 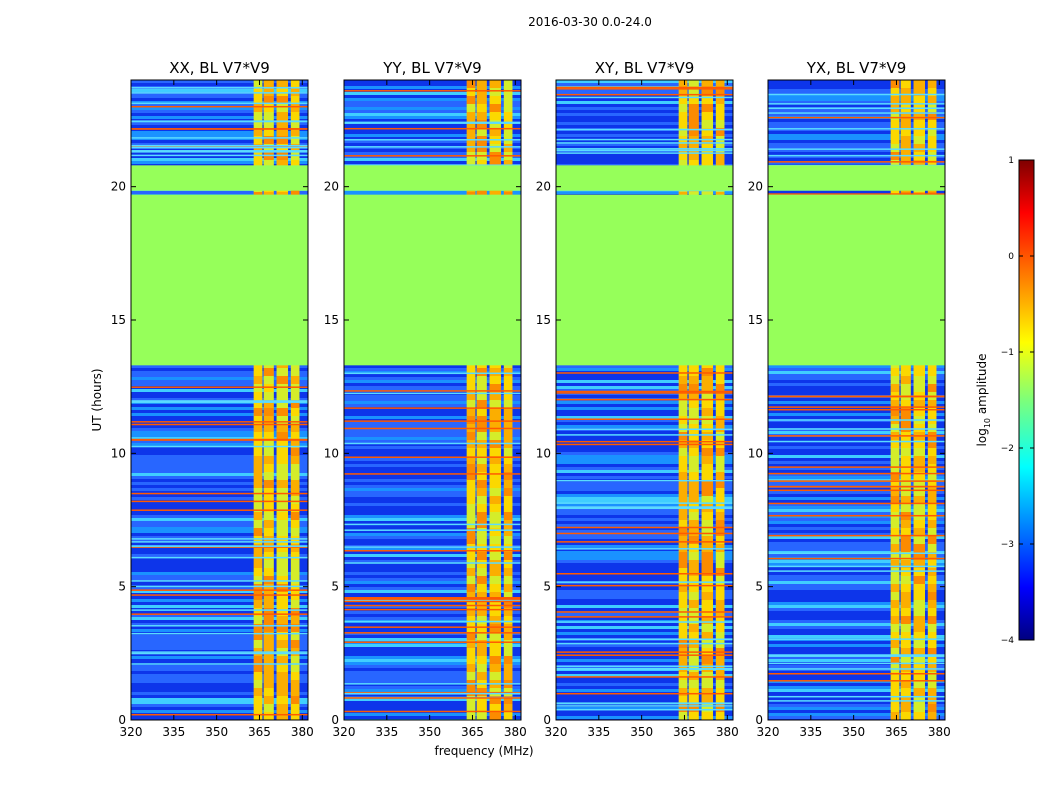 I want to click on x-tick-label: 335, so click(x=810, y=732).